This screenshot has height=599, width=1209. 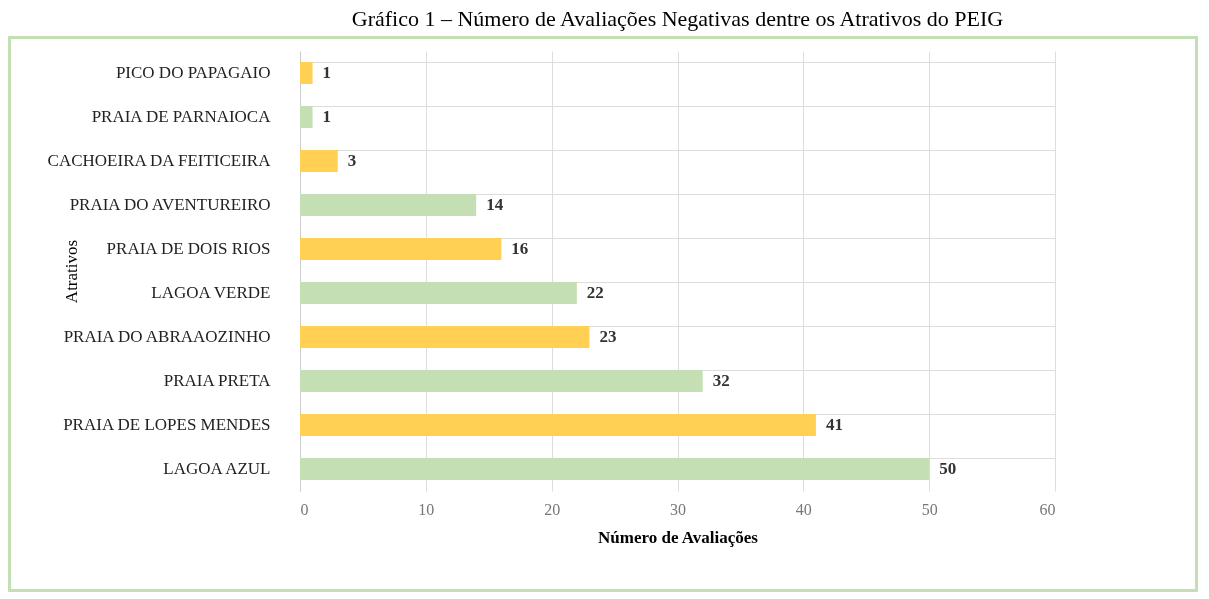 I want to click on x-tick-label: 20, so click(x=552, y=509).